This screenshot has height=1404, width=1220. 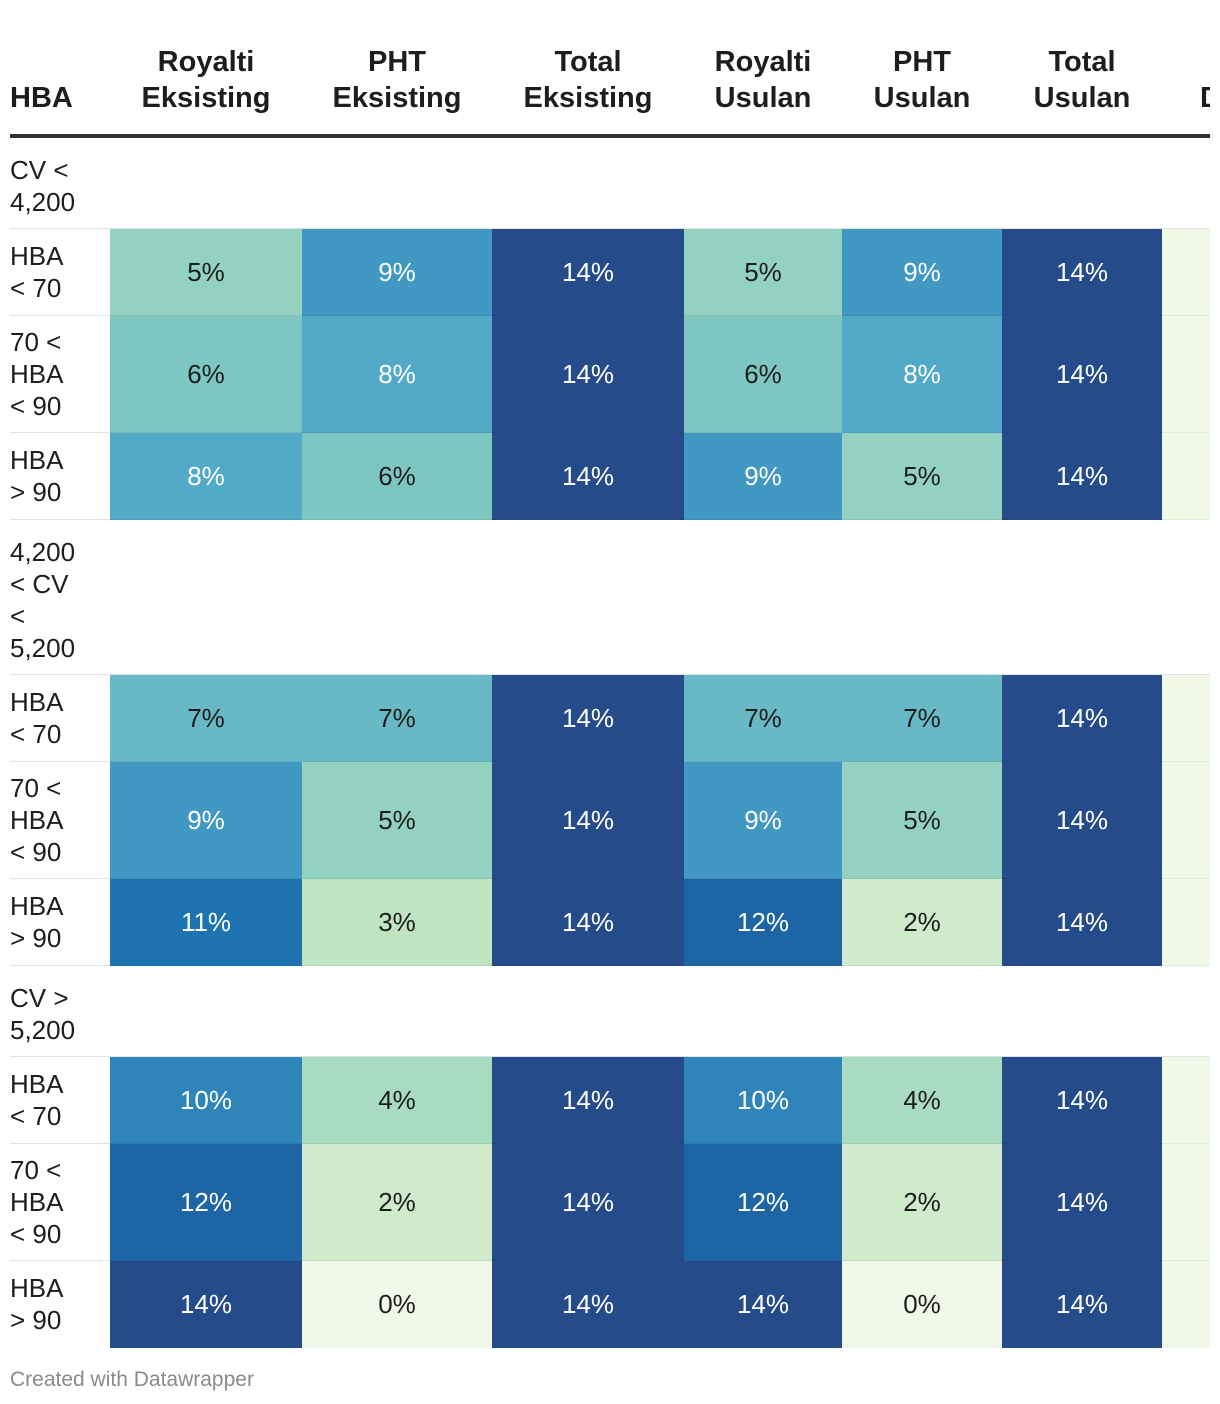 What do you see at coordinates (206, 922) in the screenshot?
I see `heatmap-cell-royalti-eksisting: 11%` at bounding box center [206, 922].